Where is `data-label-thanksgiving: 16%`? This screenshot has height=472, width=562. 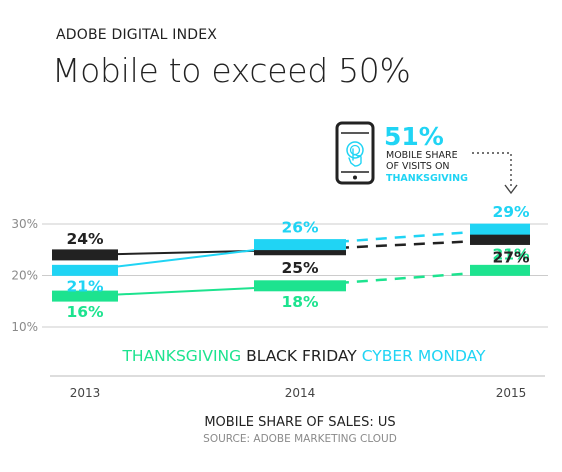
data-label-thanksgiving: 16% is located at coordinates (85, 312).